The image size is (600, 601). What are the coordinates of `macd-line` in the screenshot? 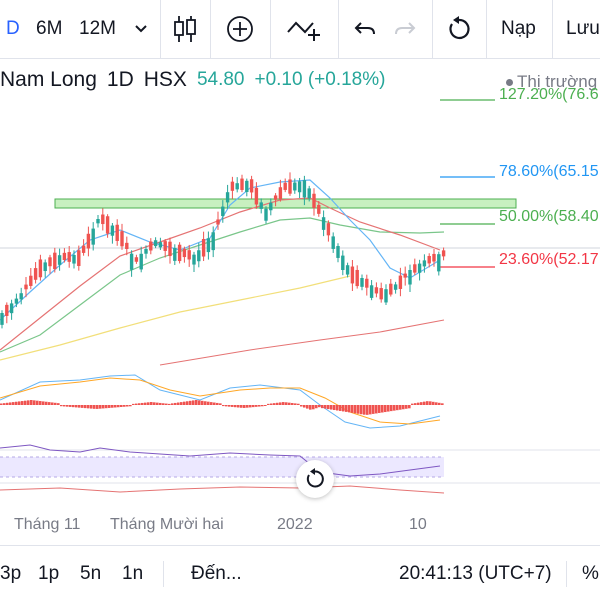 It's located at (220, 401).